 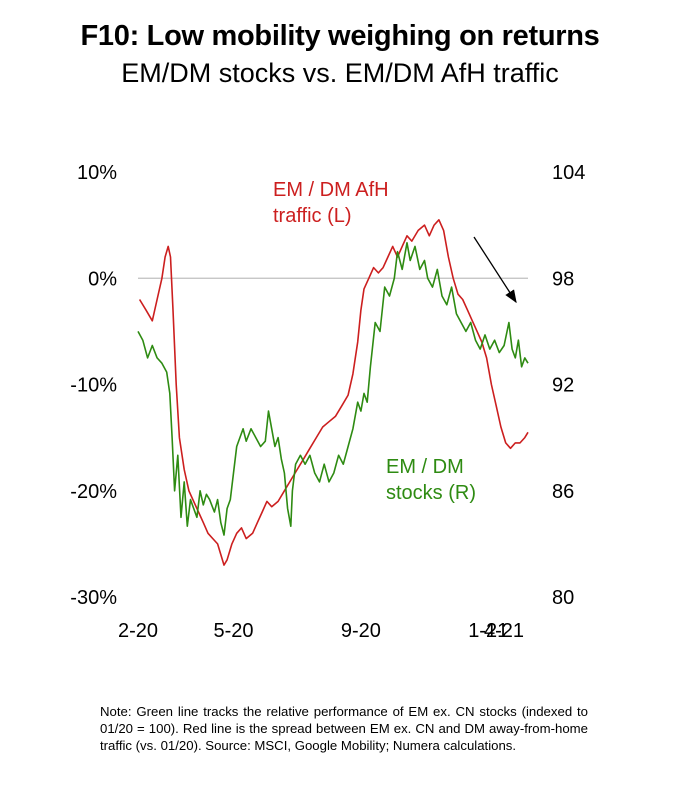 I want to click on left-axis-tick-label: 10%, so click(x=97, y=173).